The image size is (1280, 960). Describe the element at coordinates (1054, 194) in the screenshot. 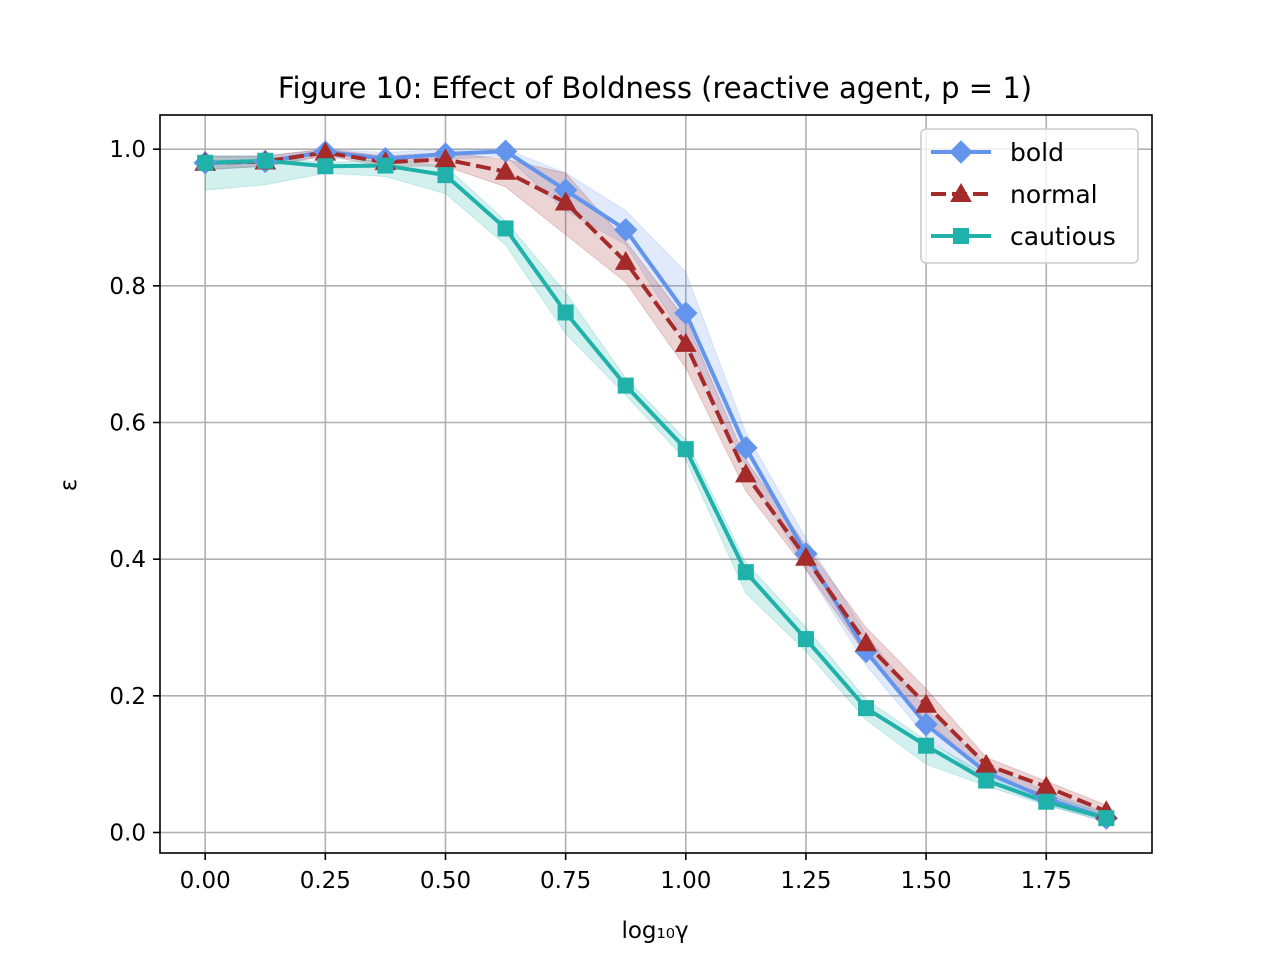

I see `legend-label-normal: normal` at that location.